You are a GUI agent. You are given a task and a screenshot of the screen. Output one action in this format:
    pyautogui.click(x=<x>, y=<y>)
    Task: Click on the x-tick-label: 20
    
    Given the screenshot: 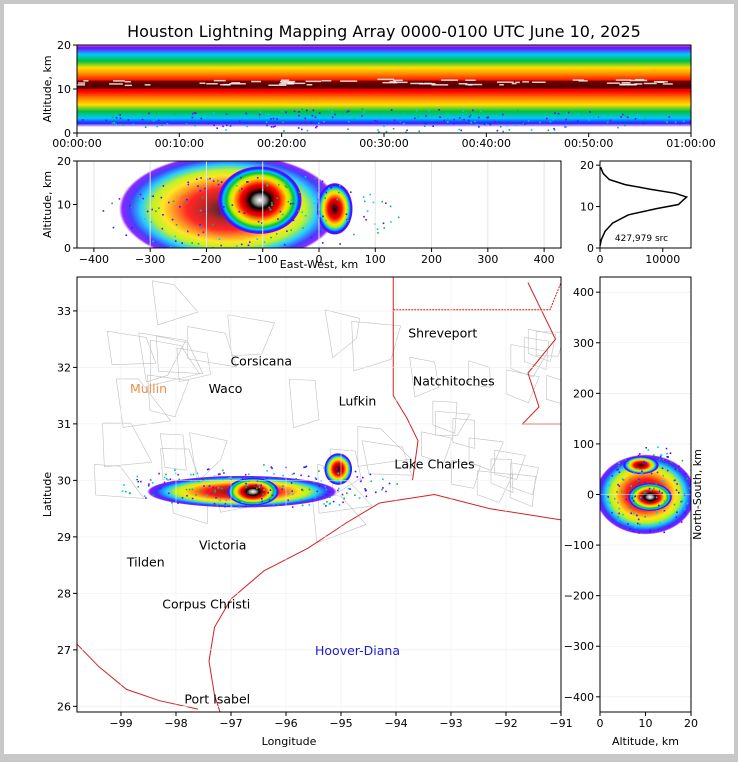 What is the action you would take?
    pyautogui.click(x=691, y=723)
    